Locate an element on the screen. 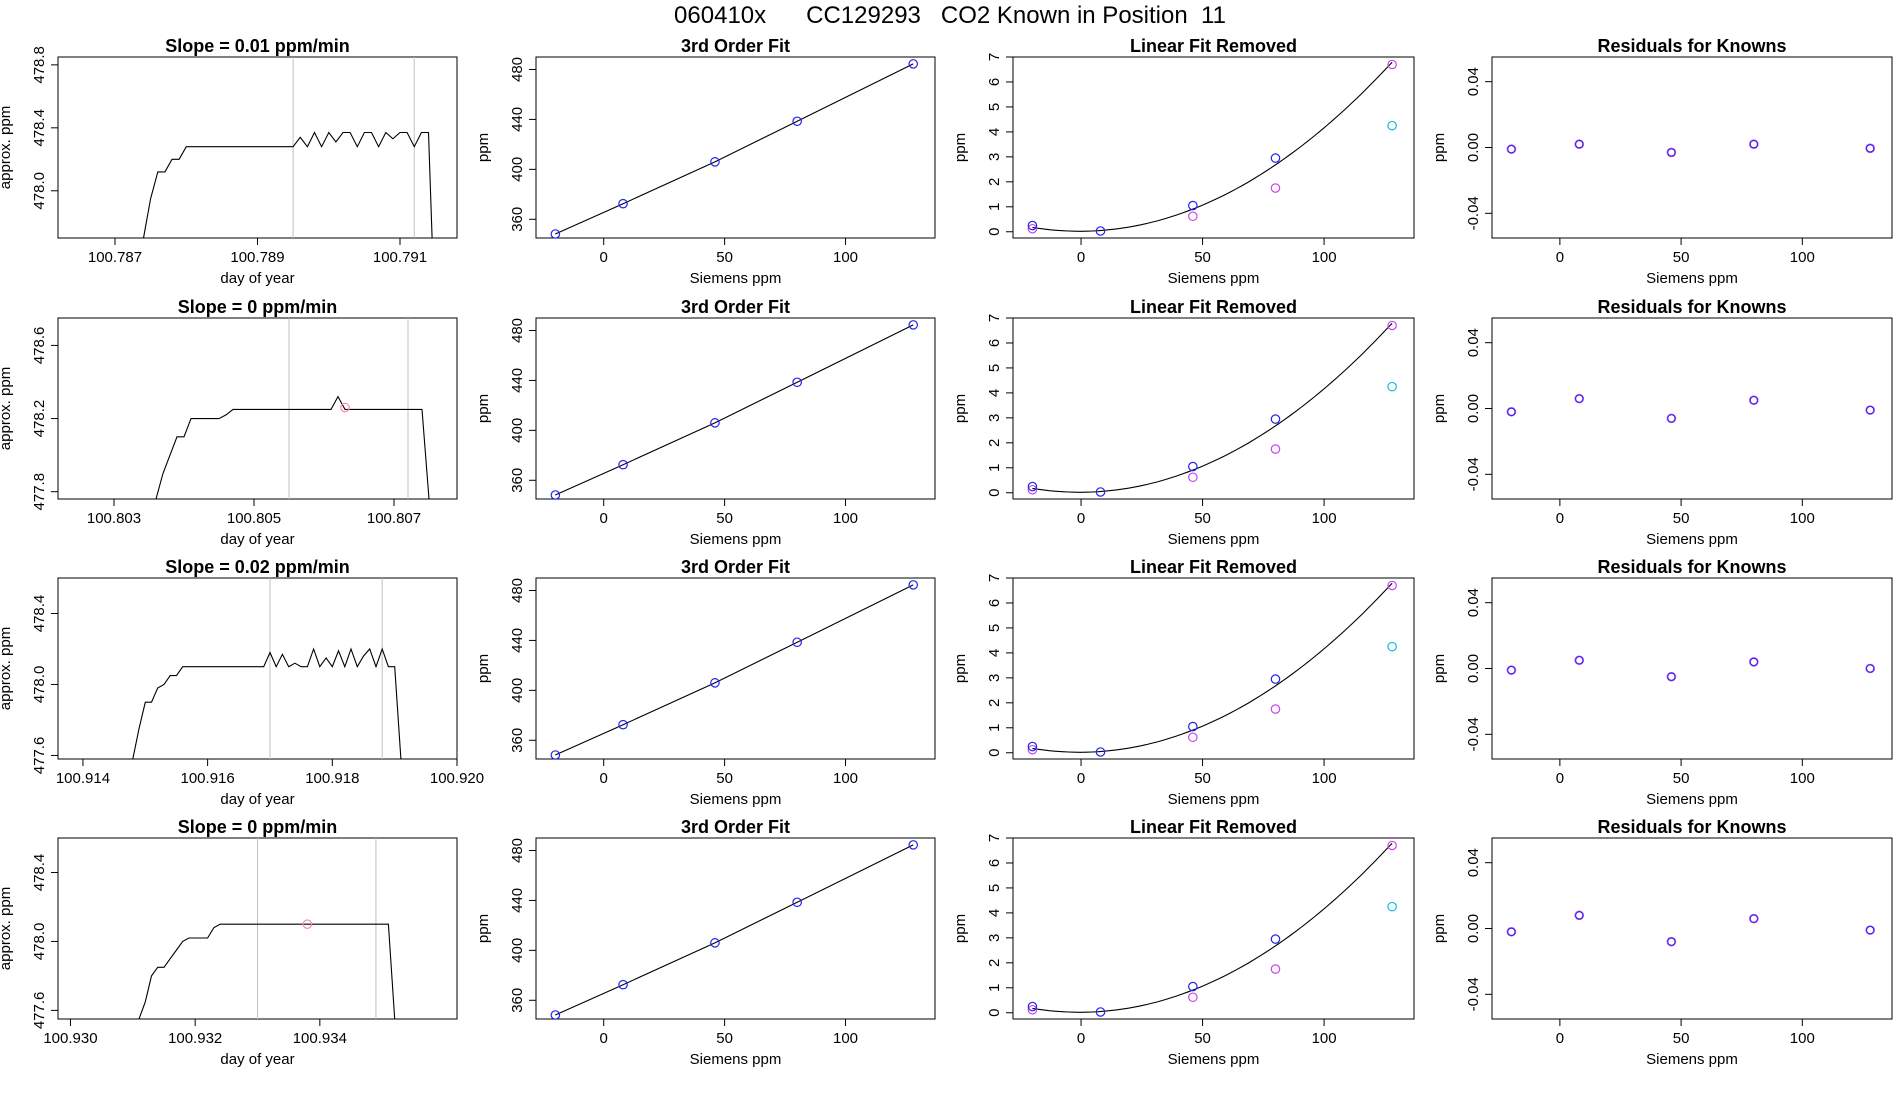 The width and height of the screenshot is (1900, 1100). y-tick-label-r2c2-7: 7 is located at coordinates (994, 578).